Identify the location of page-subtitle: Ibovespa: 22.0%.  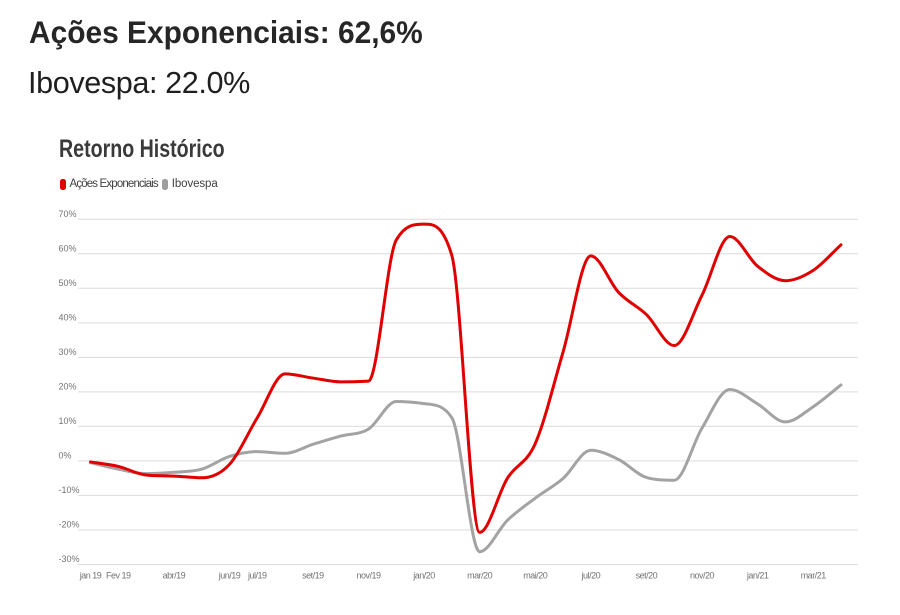
(139, 82).